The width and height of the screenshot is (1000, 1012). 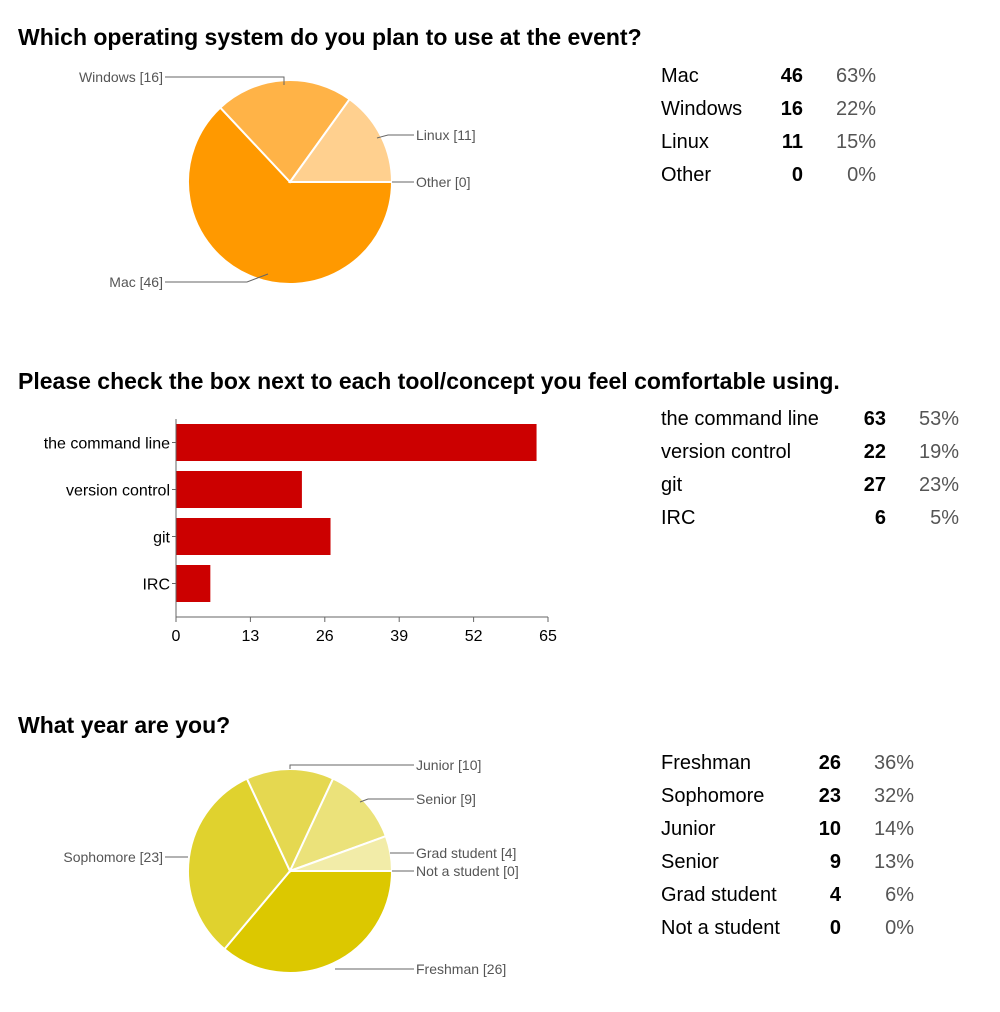 I want to click on summary-percent: 13%, so click(x=893, y=862).